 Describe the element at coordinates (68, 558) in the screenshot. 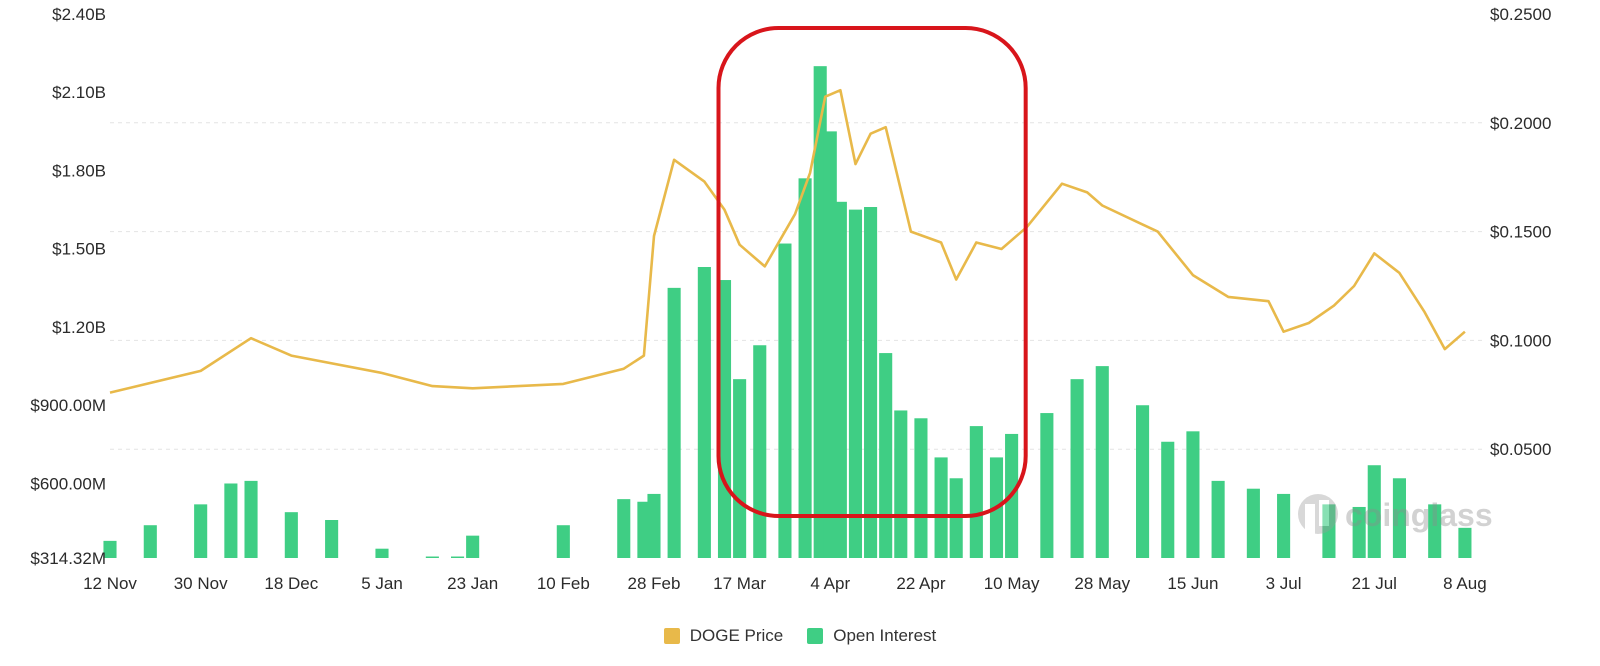

I see `y-left-tick-label: $314.32M` at that location.